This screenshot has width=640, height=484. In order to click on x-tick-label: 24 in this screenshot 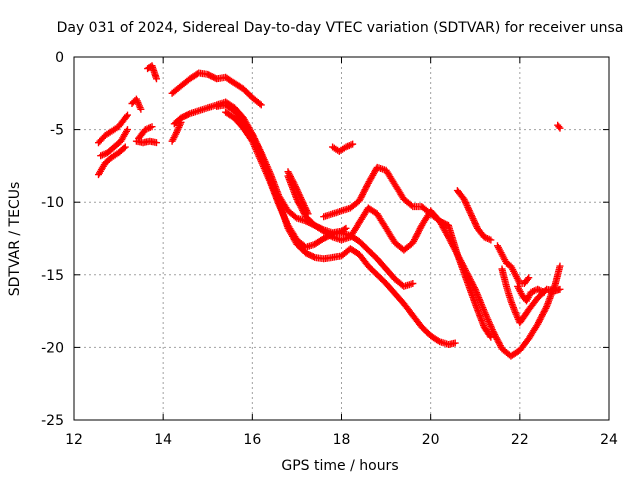, I will do `click(609, 440)`.